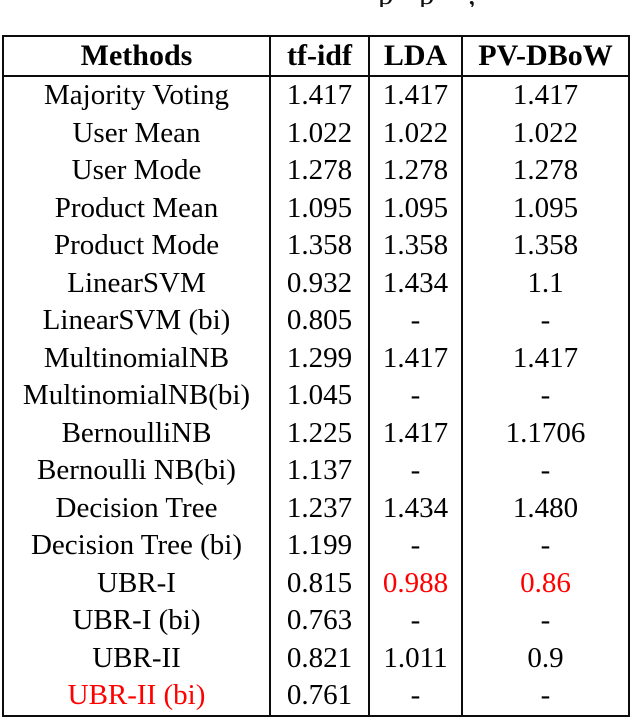  What do you see at coordinates (320, 283) in the screenshot?
I see `value-cell: 0.932` at bounding box center [320, 283].